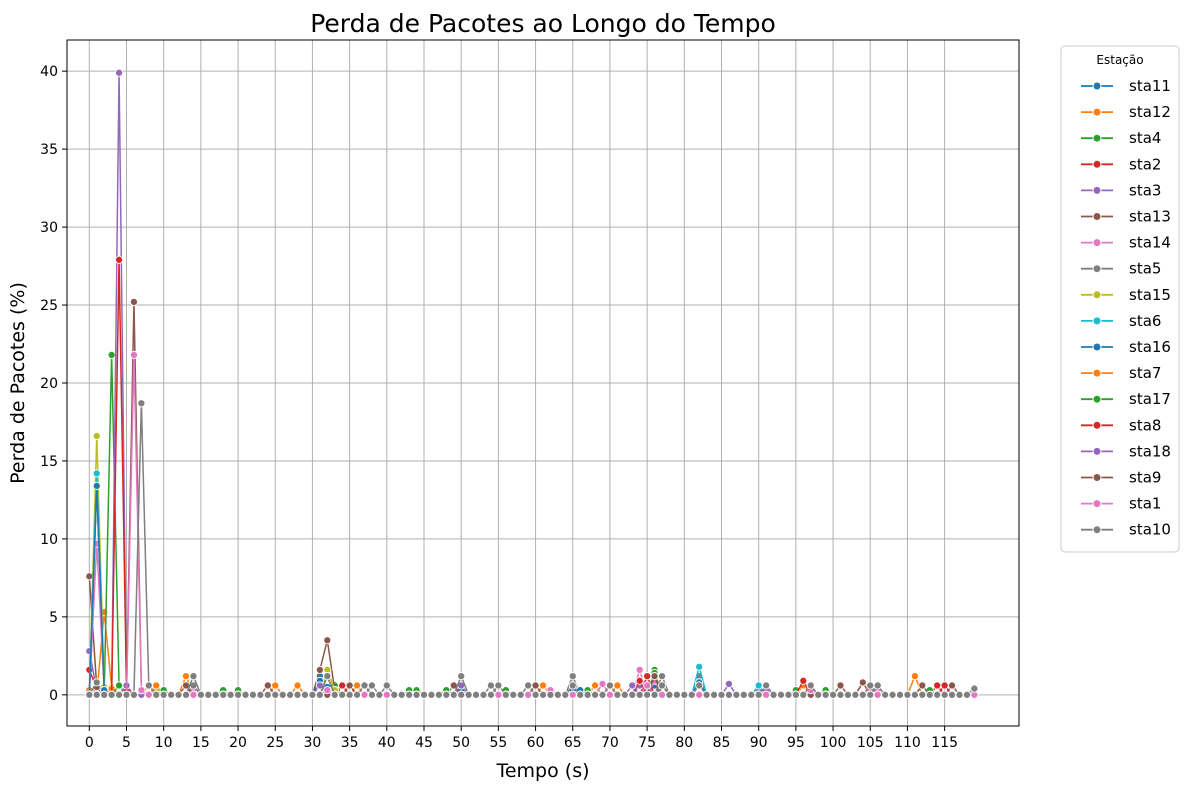 The image size is (1191, 790). I want to click on series-sta13, so click(532, 635).